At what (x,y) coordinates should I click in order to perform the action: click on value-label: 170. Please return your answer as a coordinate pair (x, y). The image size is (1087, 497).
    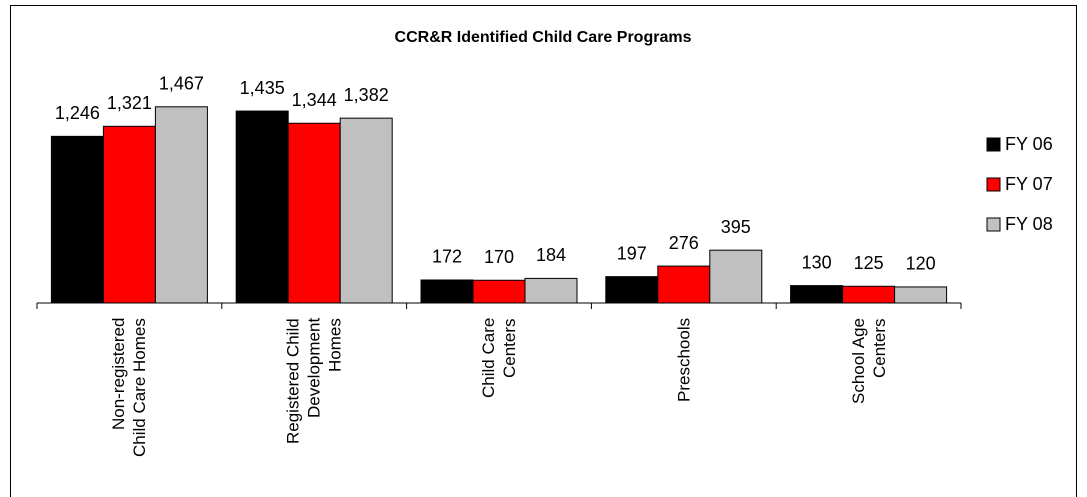
    Looking at the image, I should click on (499, 257).